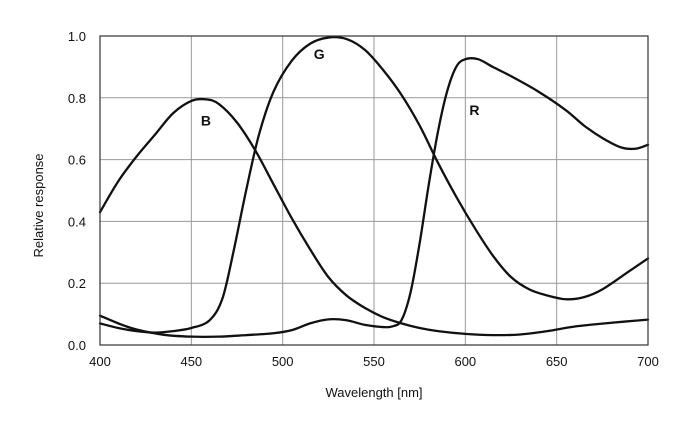 The width and height of the screenshot is (690, 428). What do you see at coordinates (77, 36) in the screenshot?
I see `y-tick-label-1: 1.0` at bounding box center [77, 36].